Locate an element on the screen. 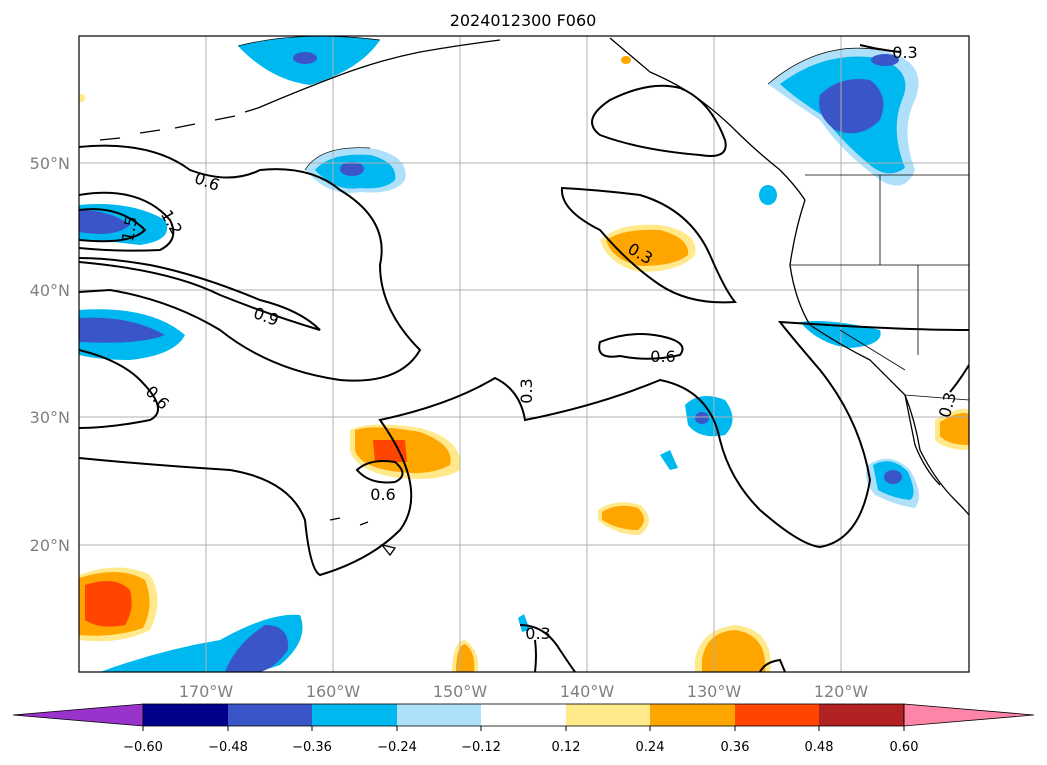  colorbar-tick-label: 0.12 is located at coordinates (566, 747).